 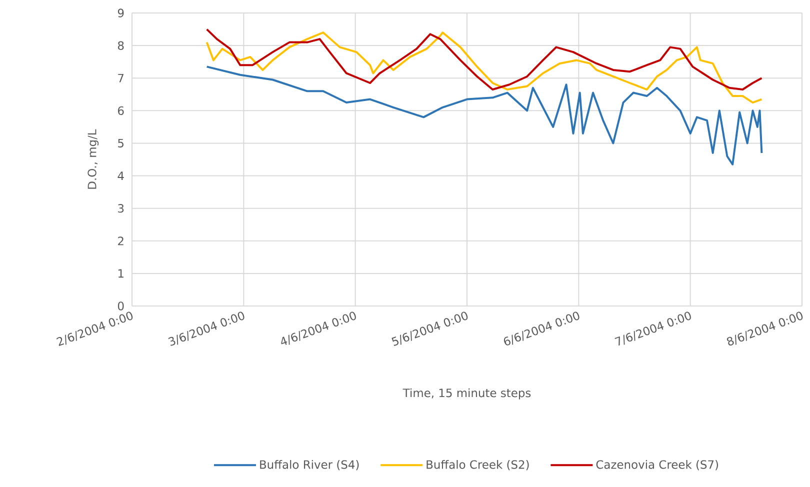 What do you see at coordinates (121, 143) in the screenshot?
I see `y-tick-label: 5` at bounding box center [121, 143].